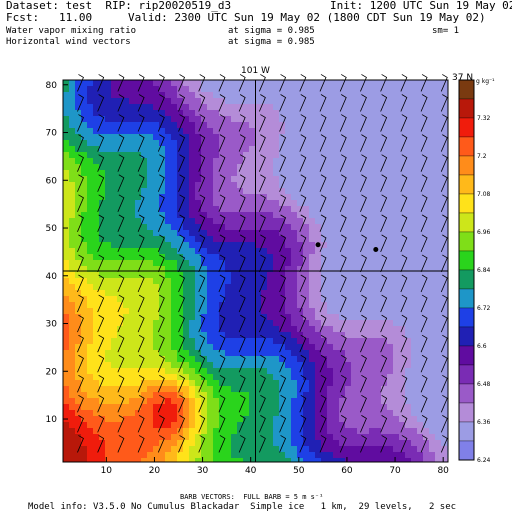 The image size is (512, 513). Describe the element at coordinates (318, 245) in the screenshot. I see `station-dot` at that location.